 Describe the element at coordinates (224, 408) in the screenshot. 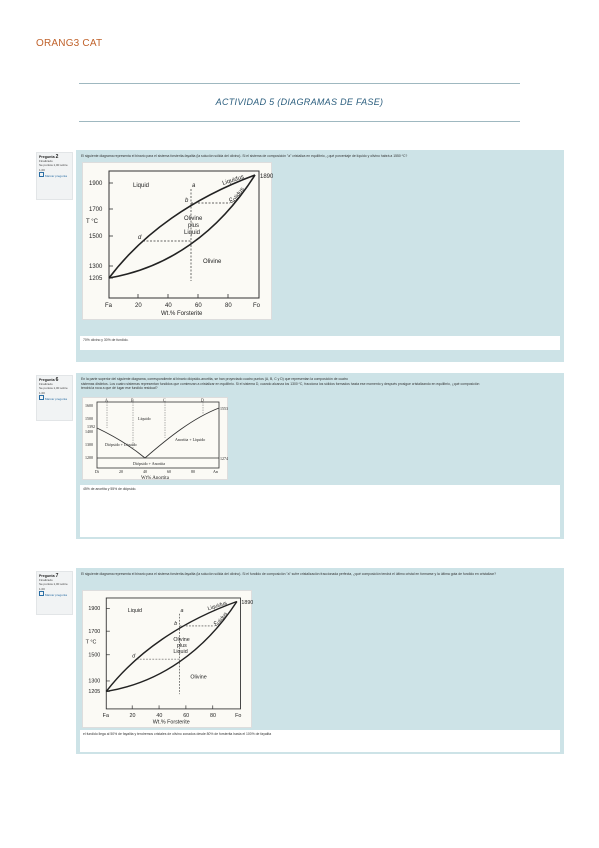

I see `right-temp-label: 1553` at that location.